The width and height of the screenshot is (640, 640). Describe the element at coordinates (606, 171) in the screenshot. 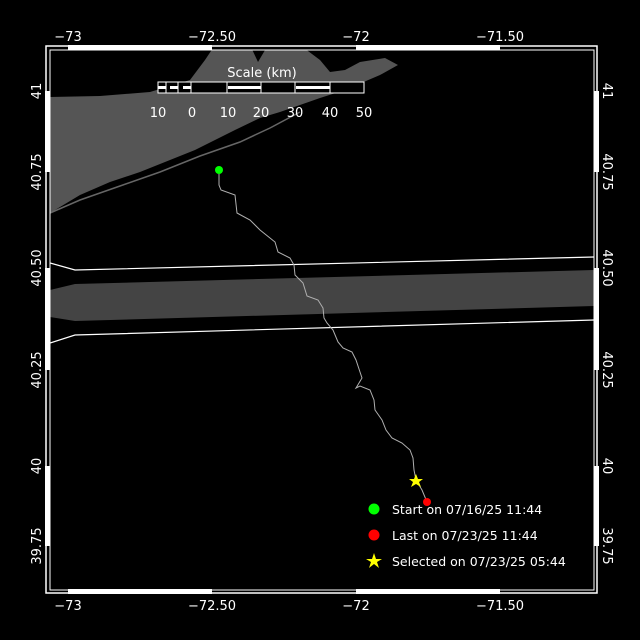

I see `lat-label-right: 40.75` at that location.